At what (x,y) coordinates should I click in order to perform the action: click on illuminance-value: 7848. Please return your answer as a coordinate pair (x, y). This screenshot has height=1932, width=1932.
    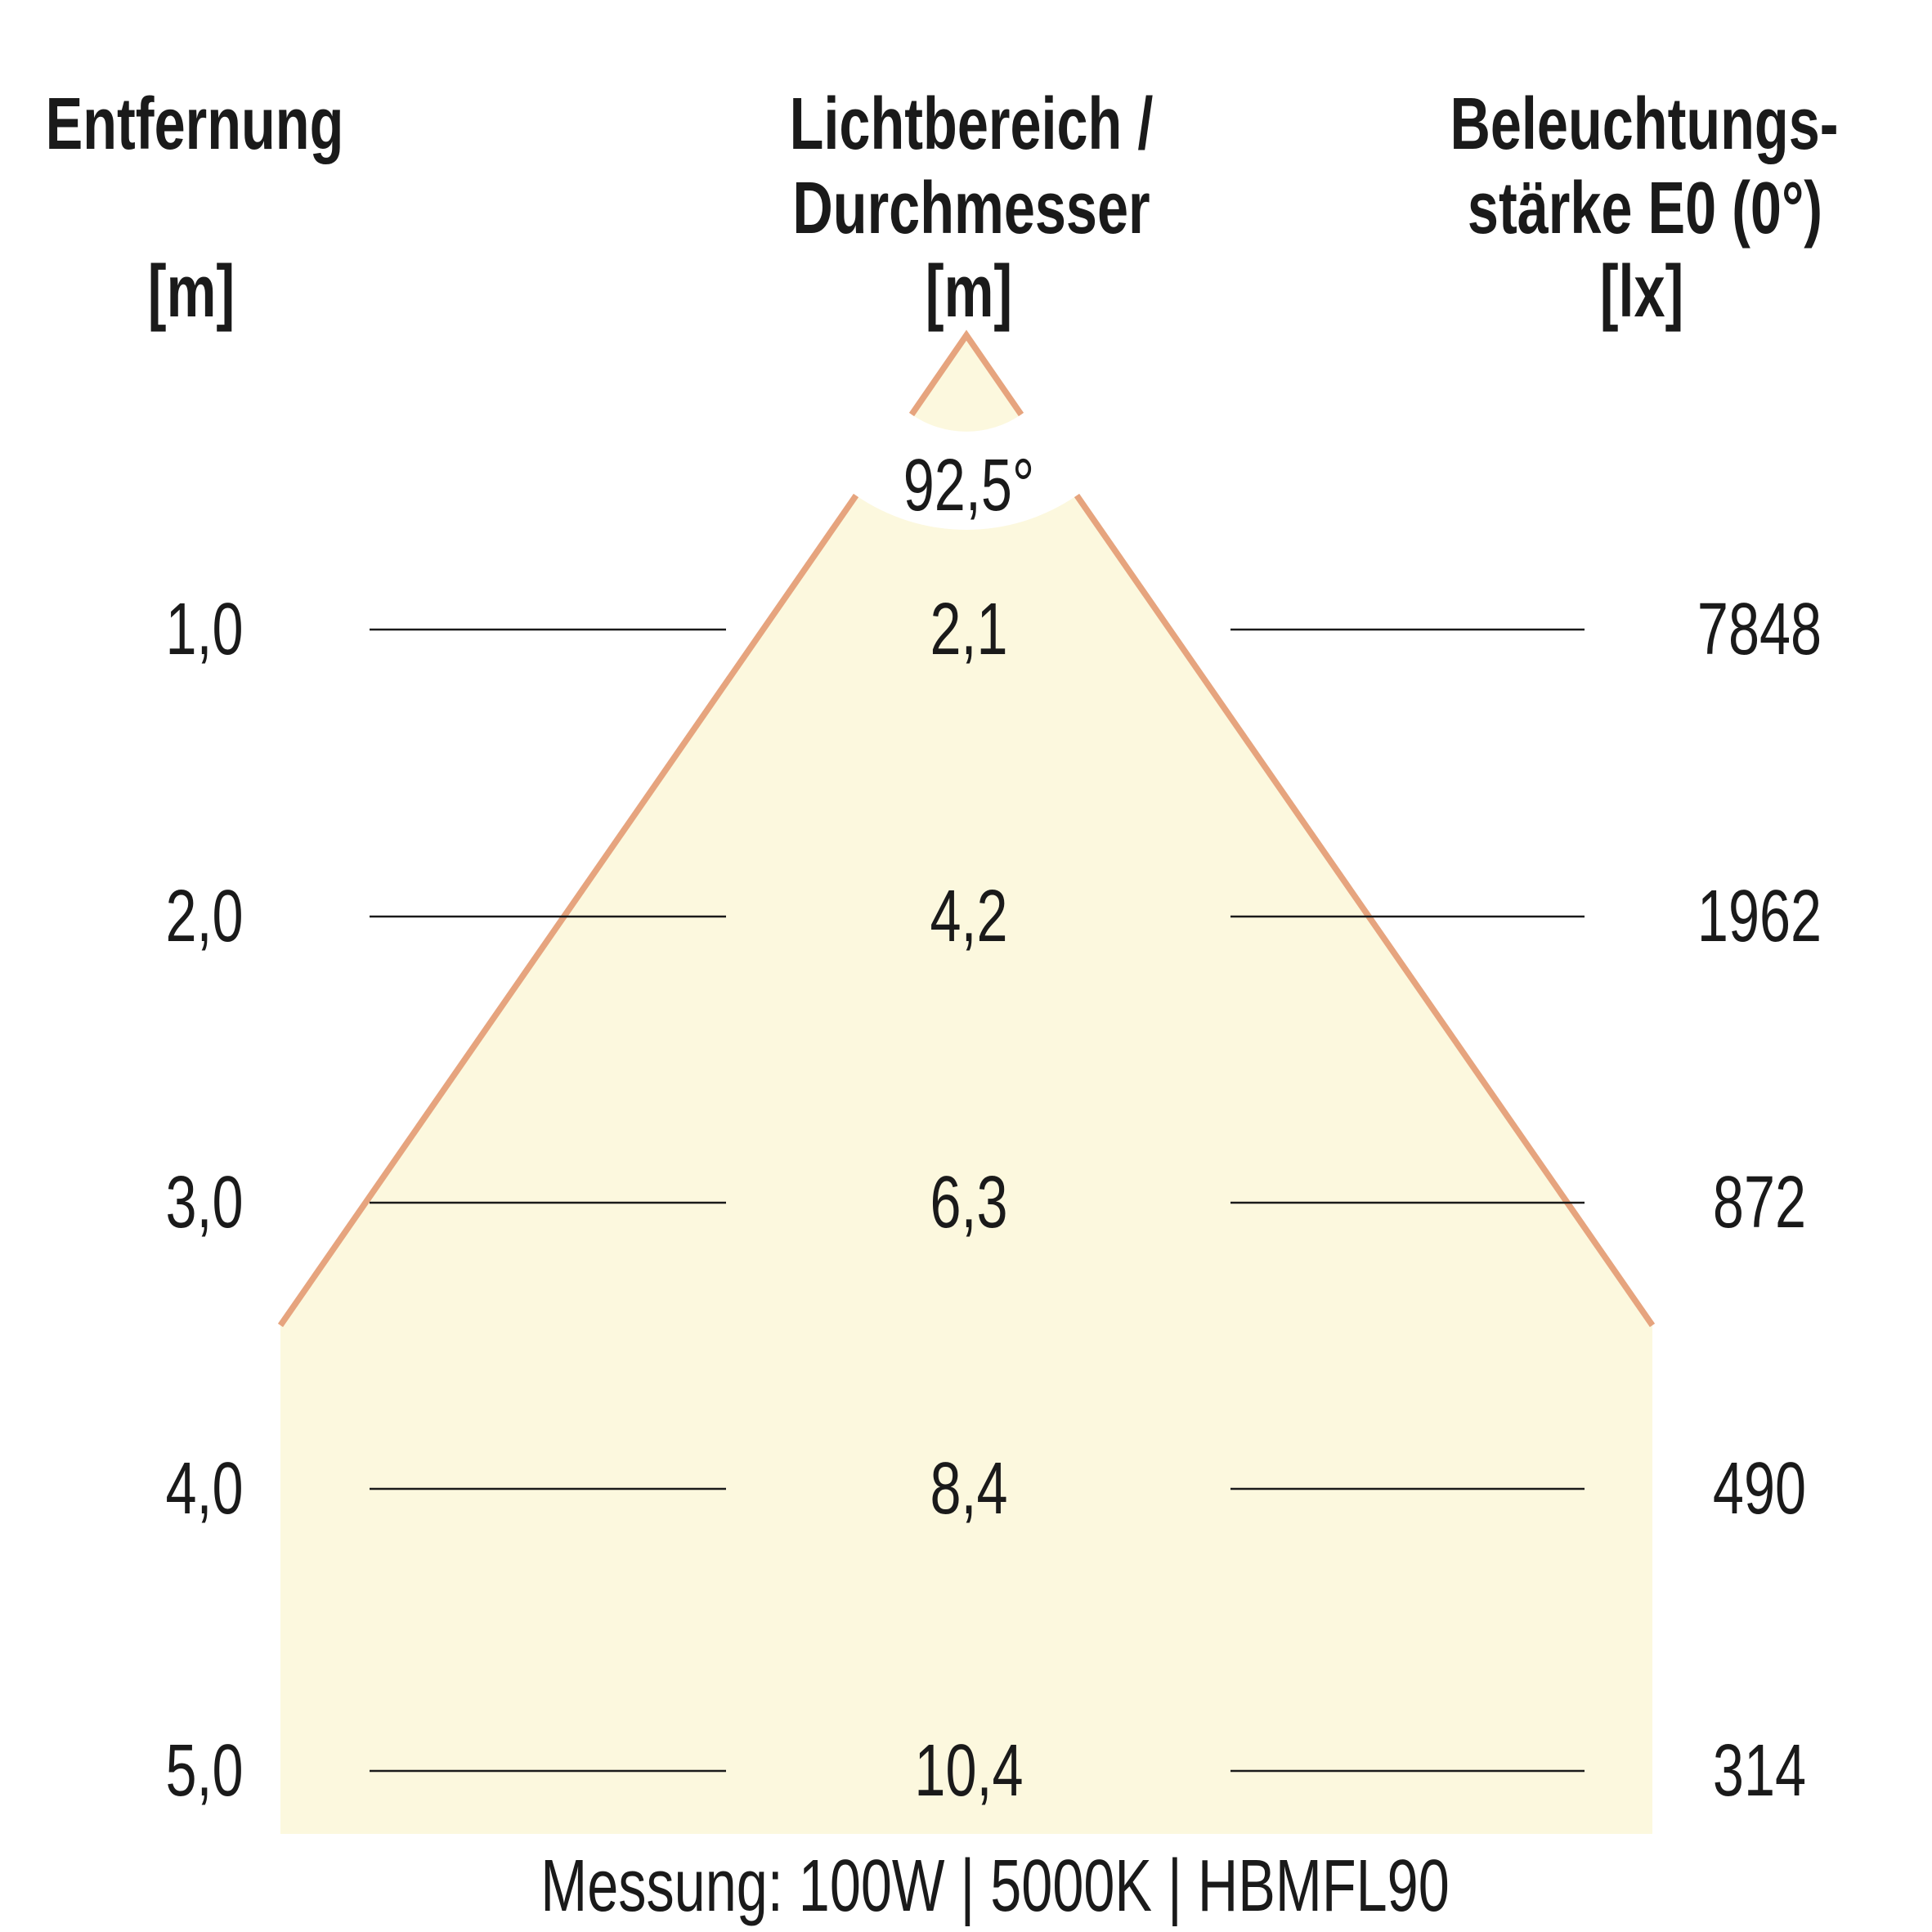
    Looking at the image, I should click on (1759, 629).